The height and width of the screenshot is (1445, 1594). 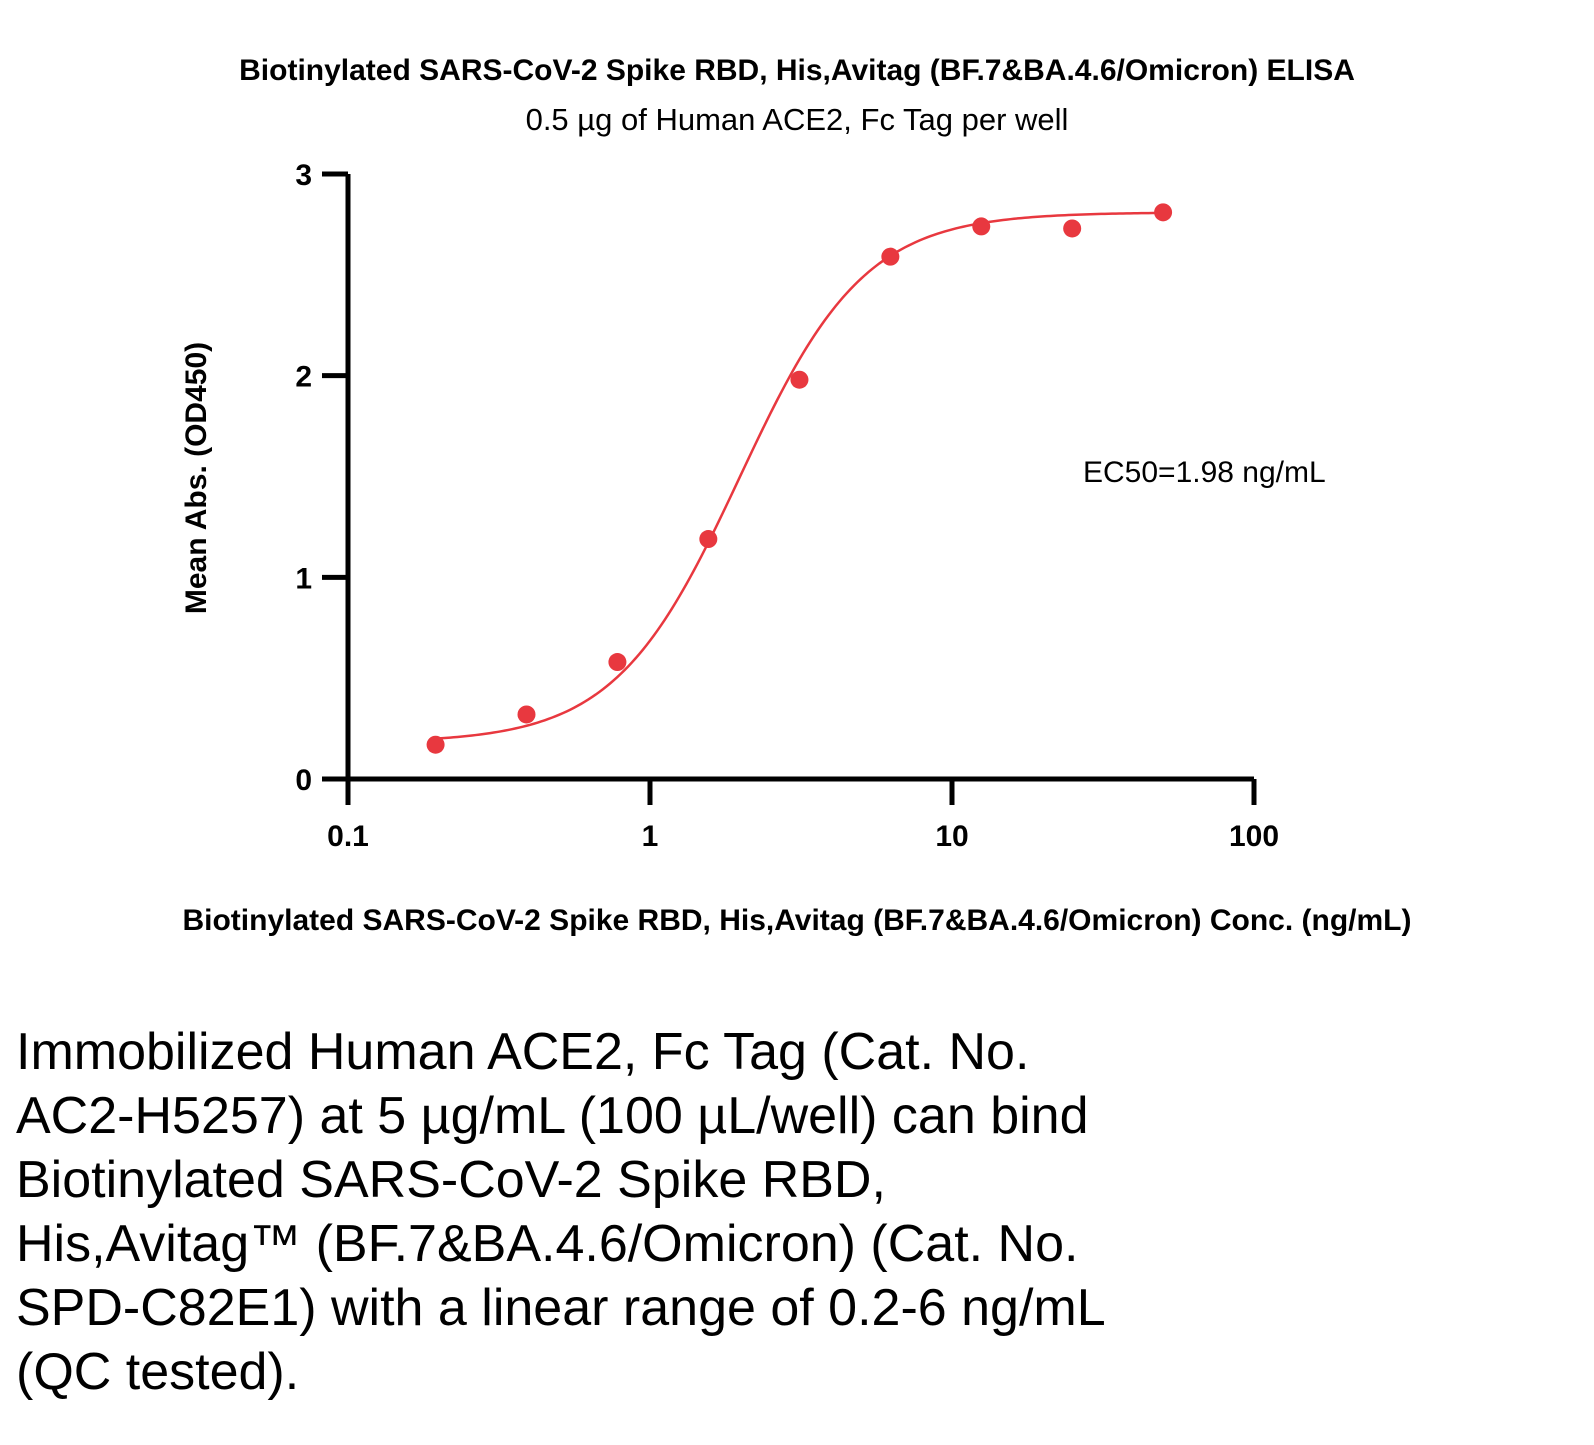 I want to click on x-tick-label: 0.1, so click(x=348, y=836).